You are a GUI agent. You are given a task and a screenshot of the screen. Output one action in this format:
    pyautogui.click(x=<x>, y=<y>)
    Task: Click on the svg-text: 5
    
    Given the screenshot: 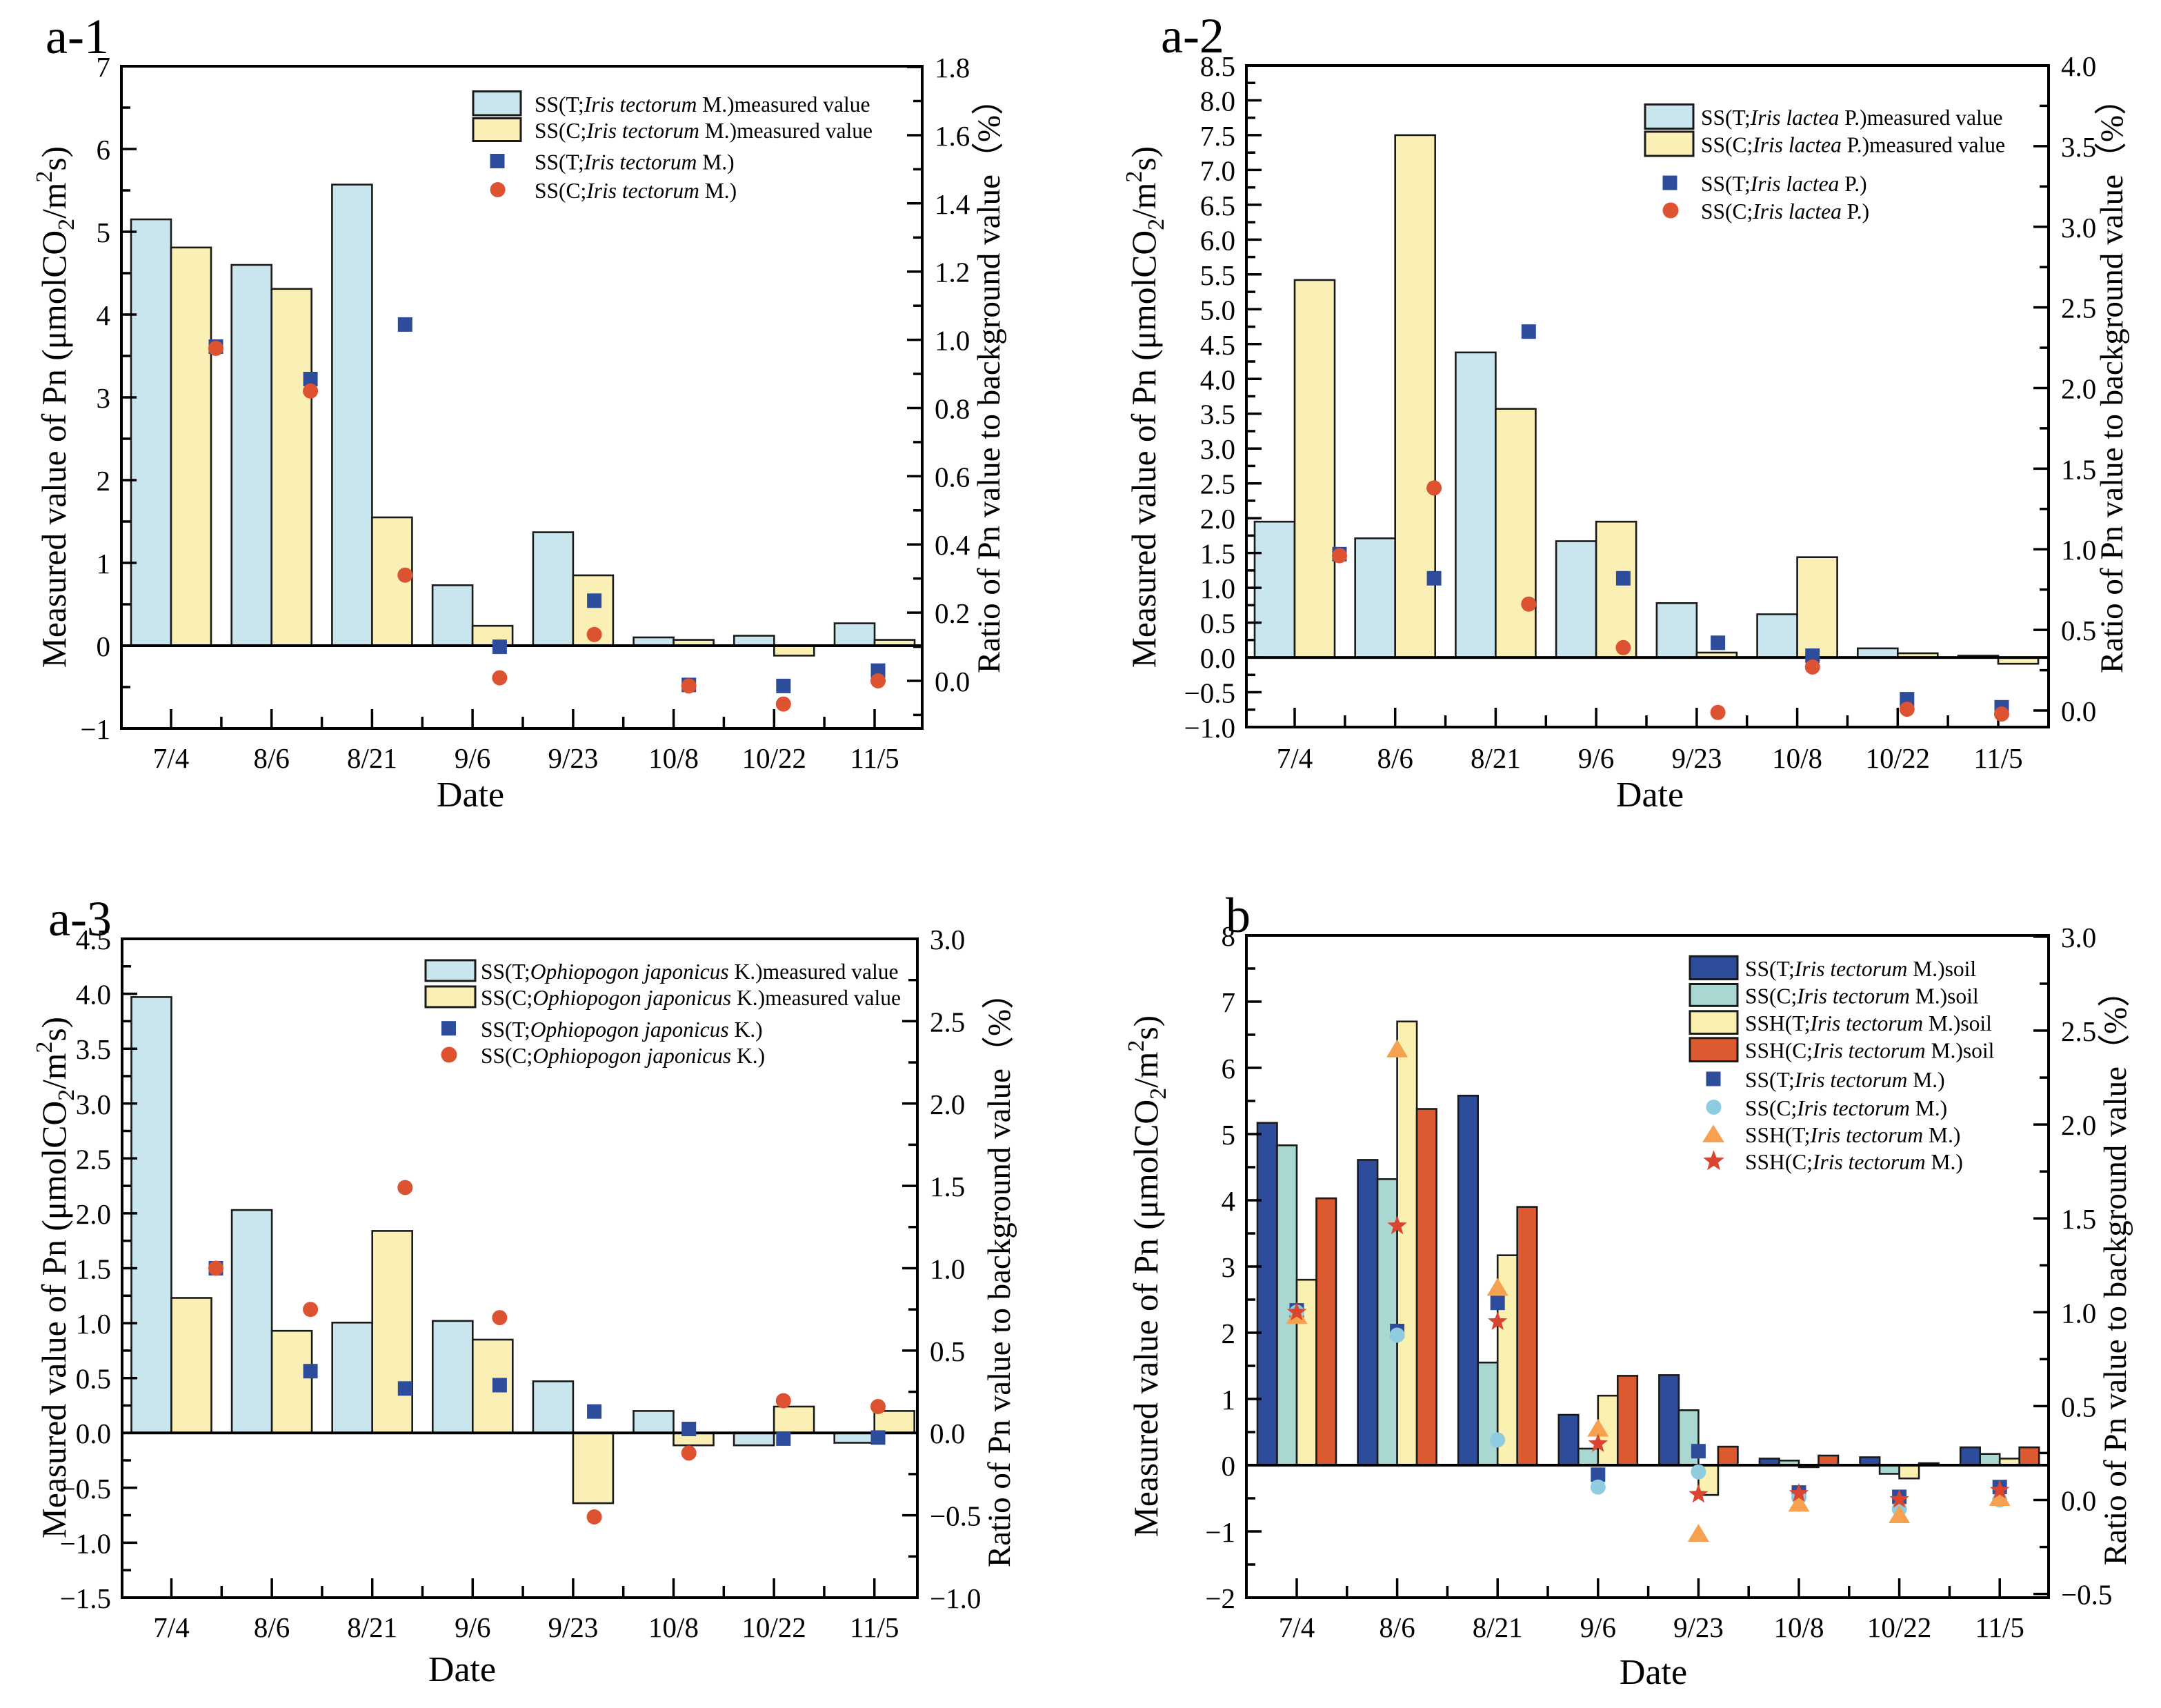 What is the action you would take?
    pyautogui.click(x=1229, y=1135)
    